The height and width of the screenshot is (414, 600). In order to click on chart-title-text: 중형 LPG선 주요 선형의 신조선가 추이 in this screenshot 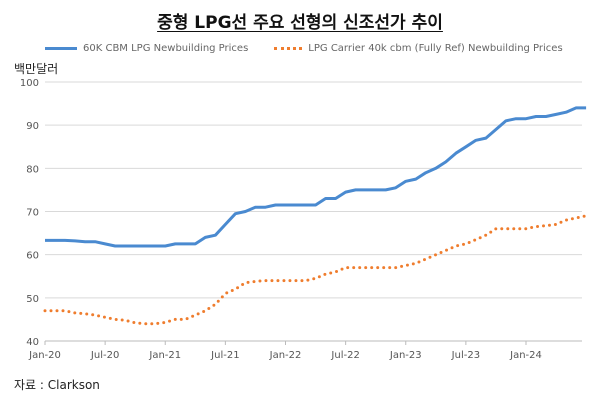, I will do `click(300, 23)`.